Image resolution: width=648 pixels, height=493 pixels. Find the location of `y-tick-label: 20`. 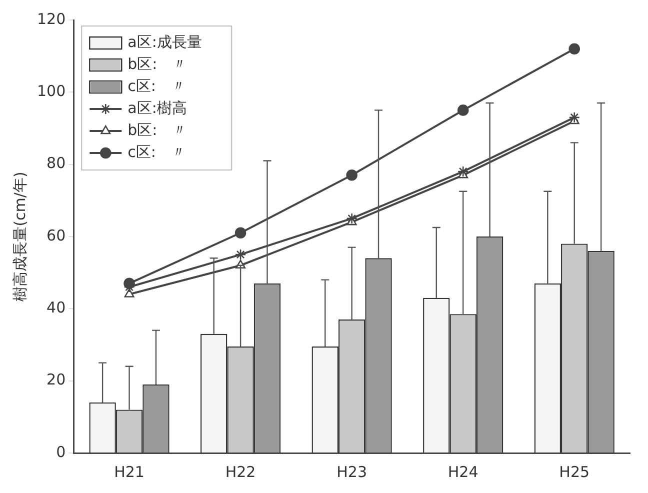

y-tick-label: 20 is located at coordinates (56, 379).